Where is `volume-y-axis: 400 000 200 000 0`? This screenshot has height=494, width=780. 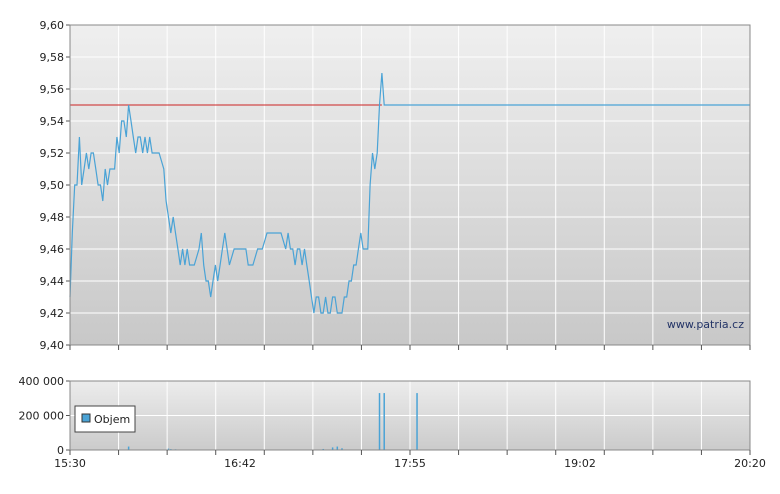 volume-y-axis: 400 000 200 000 0 is located at coordinates (44, 416).